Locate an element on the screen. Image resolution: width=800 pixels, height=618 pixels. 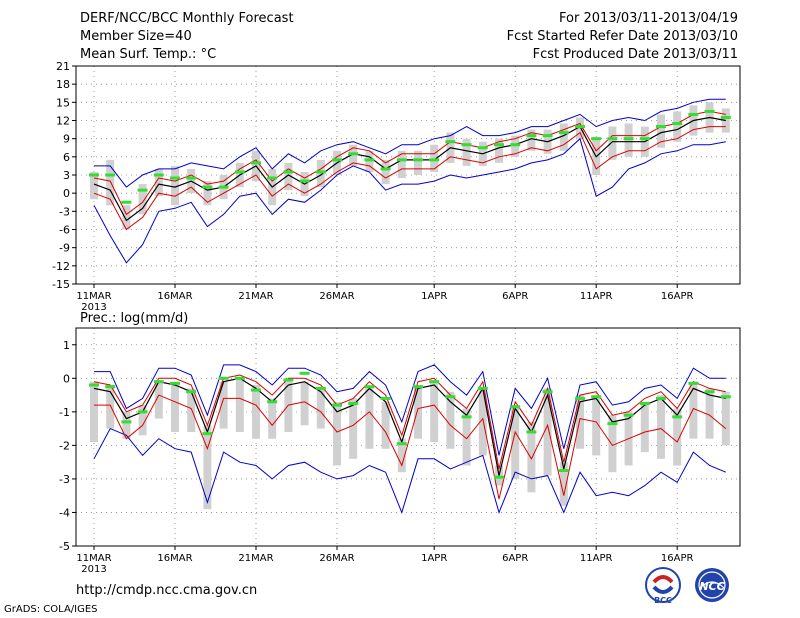
start-date: Fcst Started Refer Date 2013/03/10 is located at coordinates (622, 36).